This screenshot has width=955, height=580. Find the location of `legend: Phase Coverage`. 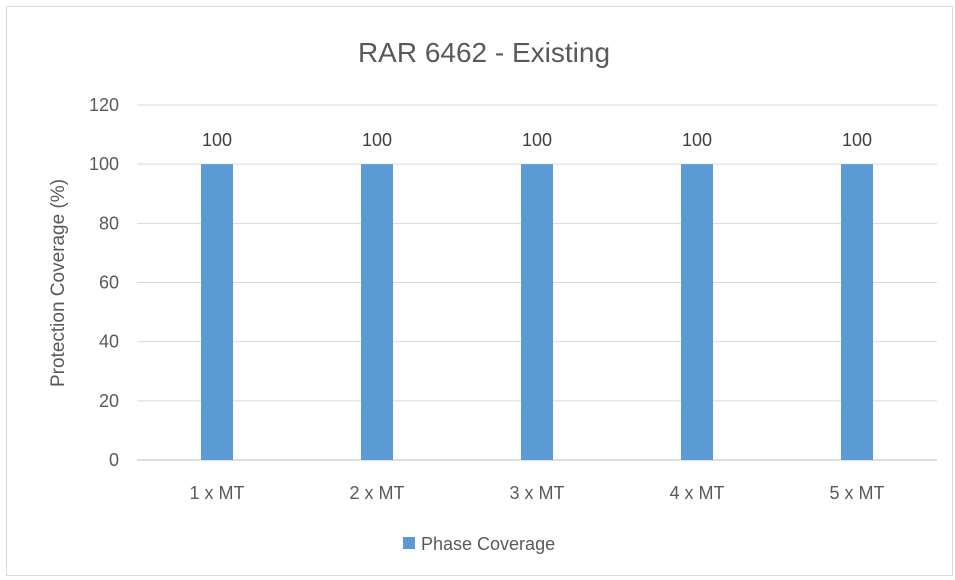

legend: Phase Coverage is located at coordinates (479, 544).